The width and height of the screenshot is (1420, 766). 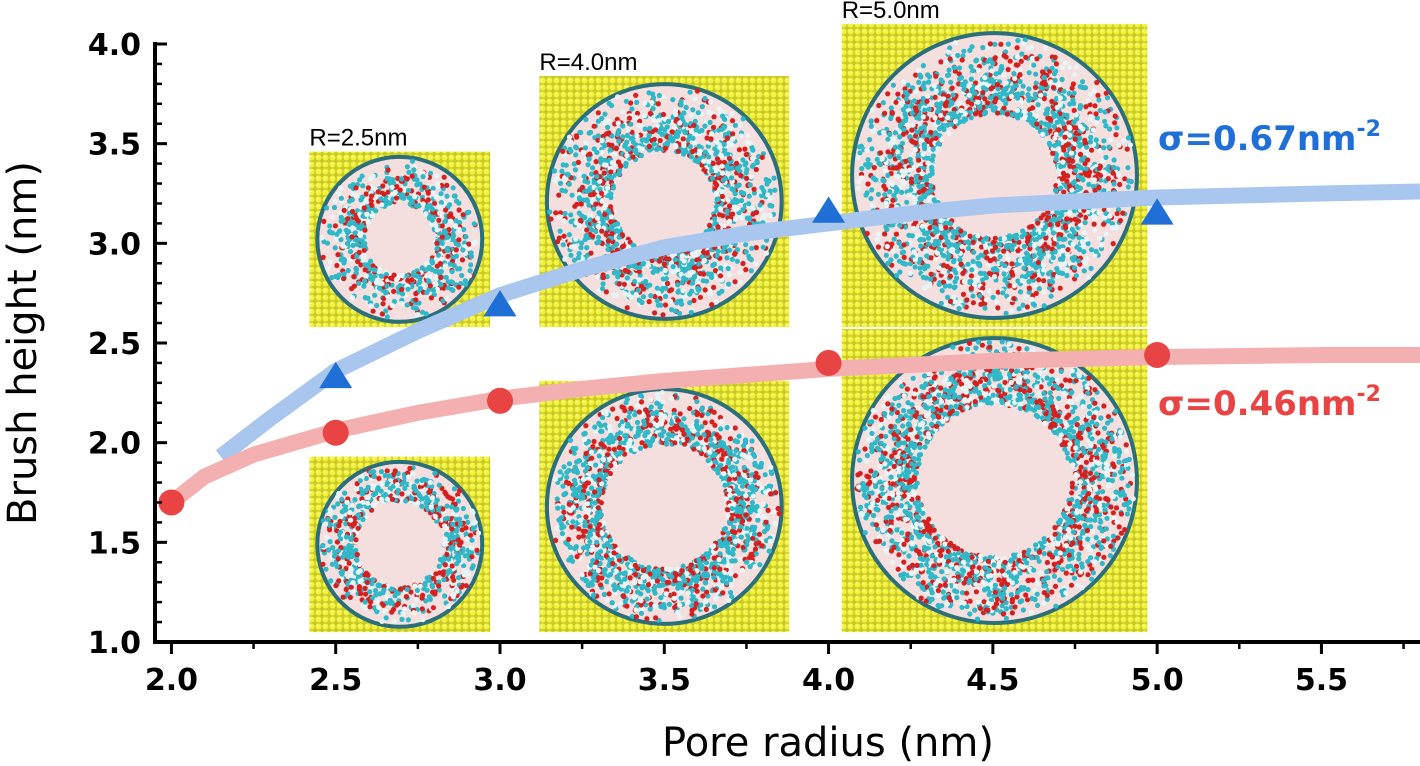 I want to click on y-tick-label: 3.0, so click(x=114, y=244).